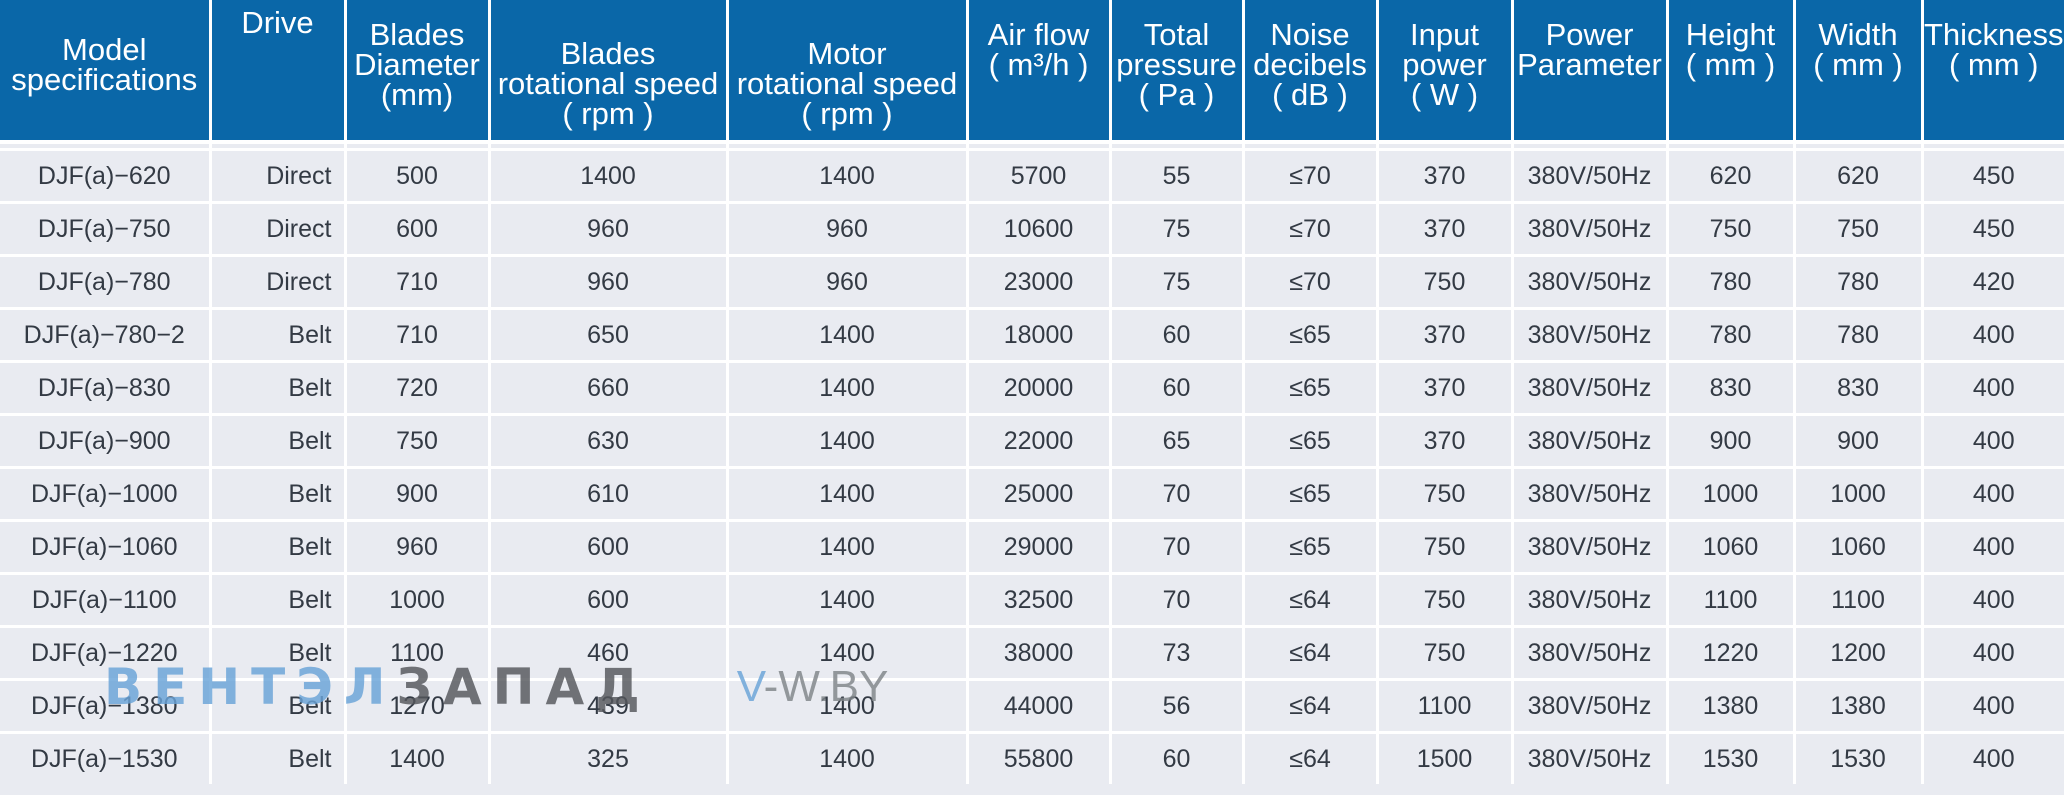 This screenshot has height=795, width=2064. What do you see at coordinates (106, 175) in the screenshot?
I see `cell-model: DJF(a)−620` at bounding box center [106, 175].